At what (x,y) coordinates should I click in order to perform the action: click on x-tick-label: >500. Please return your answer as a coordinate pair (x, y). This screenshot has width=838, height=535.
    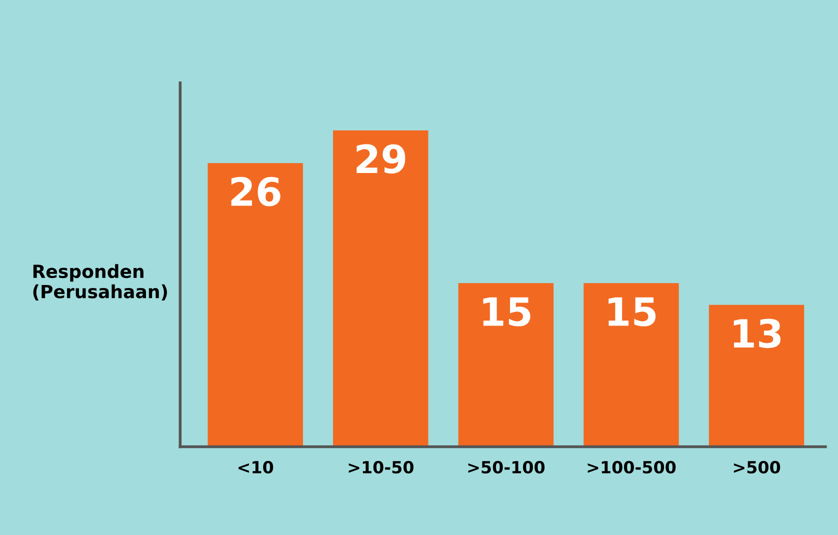
    Looking at the image, I should click on (757, 467).